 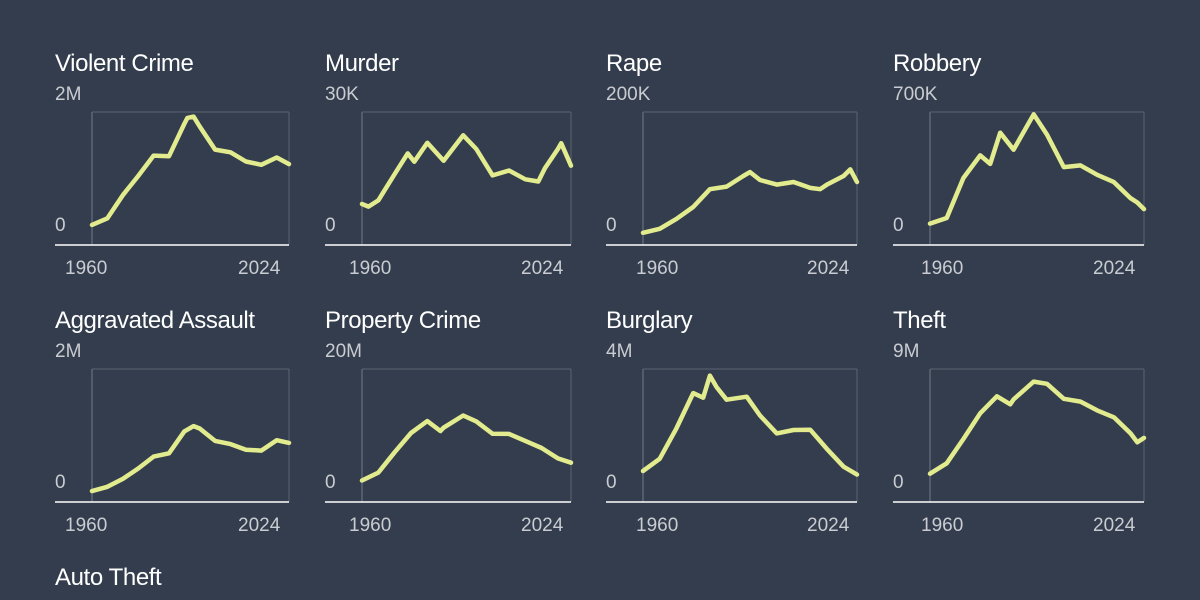 What do you see at coordinates (173, 582) in the screenshot?
I see `chart-panel-auto-theft: Auto Theft` at bounding box center [173, 582].